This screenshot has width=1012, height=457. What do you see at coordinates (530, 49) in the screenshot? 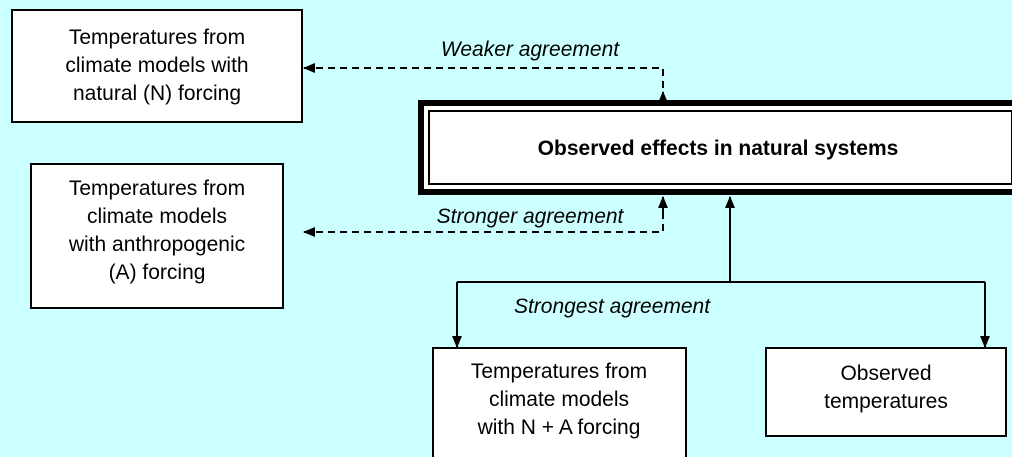
I see `edge-label: Weaker agreement` at bounding box center [530, 49].